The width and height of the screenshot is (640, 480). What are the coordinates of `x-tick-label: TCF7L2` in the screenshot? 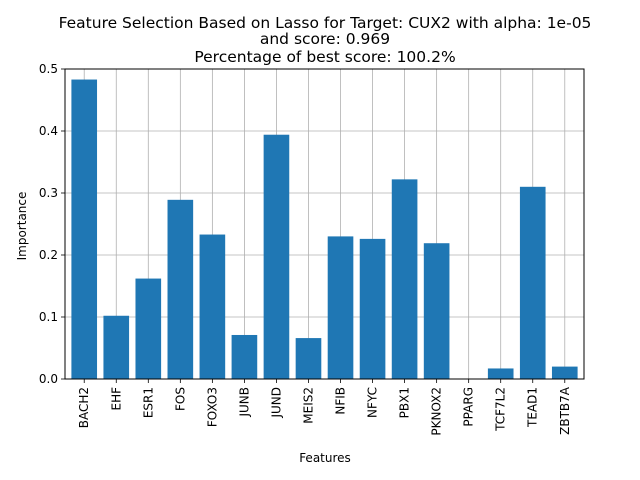 It's located at (501, 409).